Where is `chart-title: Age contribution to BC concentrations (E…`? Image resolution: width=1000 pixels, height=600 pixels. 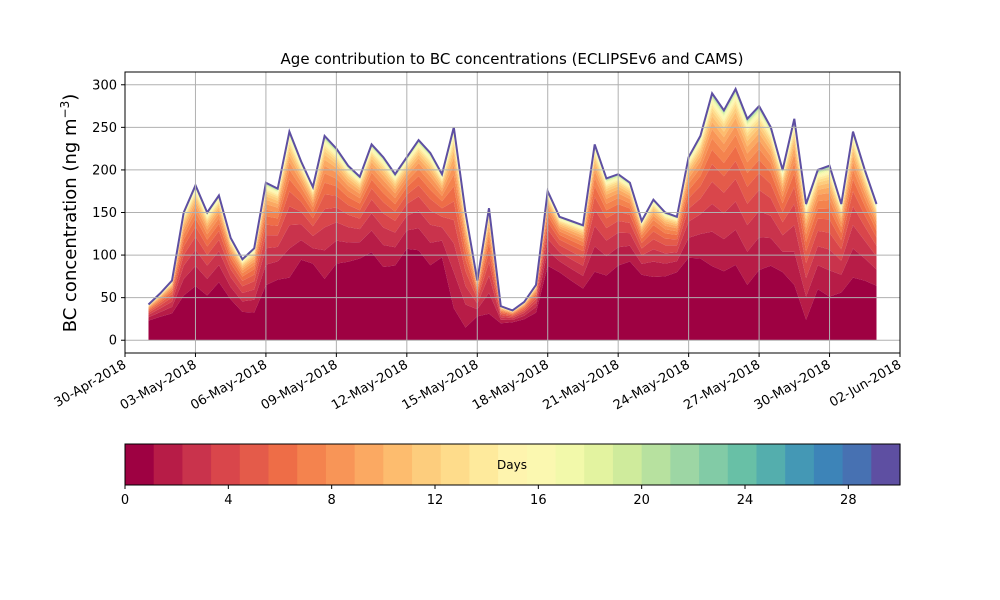
chart-title: Age contribution to BC concentrations (E… is located at coordinates (512, 59).